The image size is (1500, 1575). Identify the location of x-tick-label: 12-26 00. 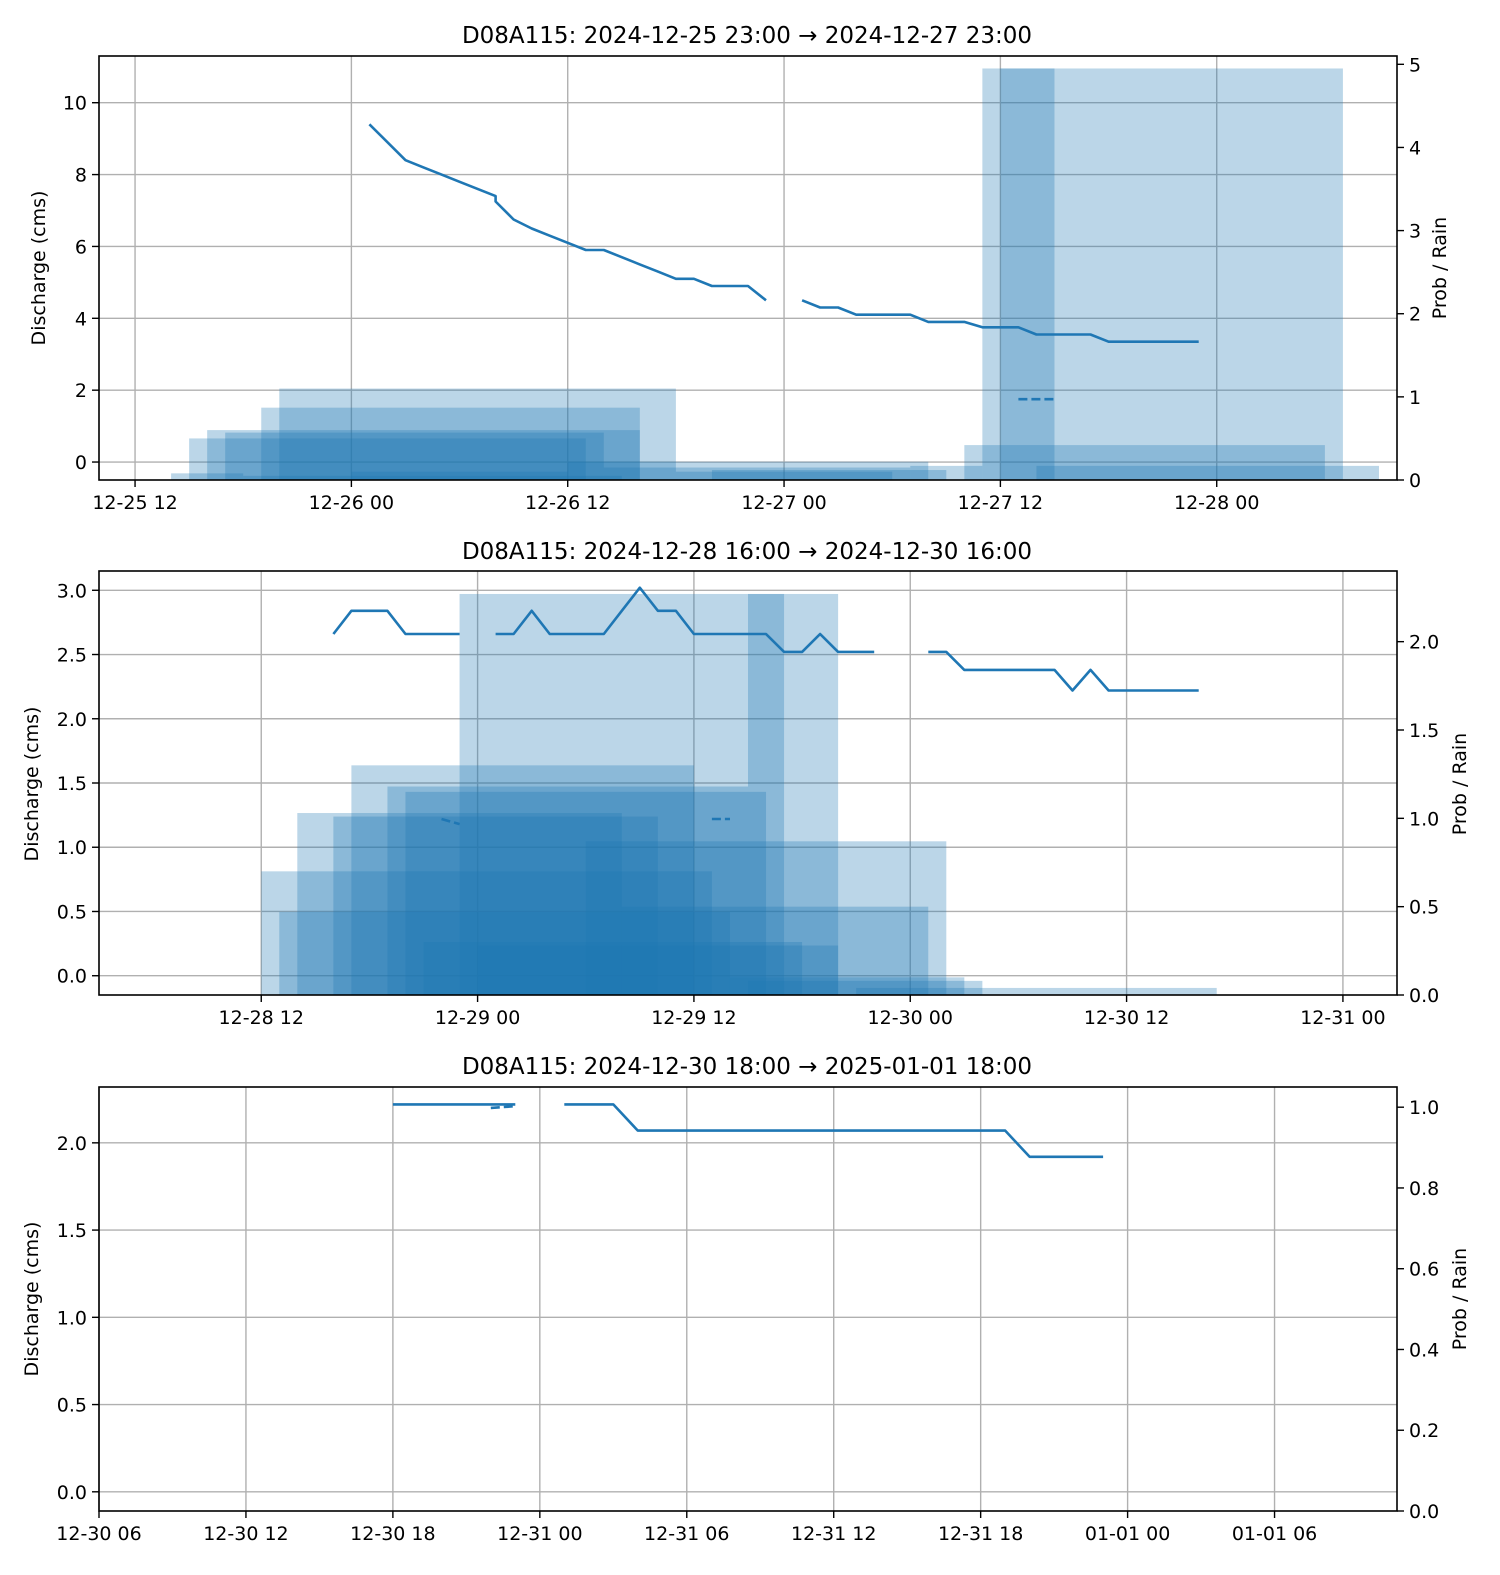
(351, 503).